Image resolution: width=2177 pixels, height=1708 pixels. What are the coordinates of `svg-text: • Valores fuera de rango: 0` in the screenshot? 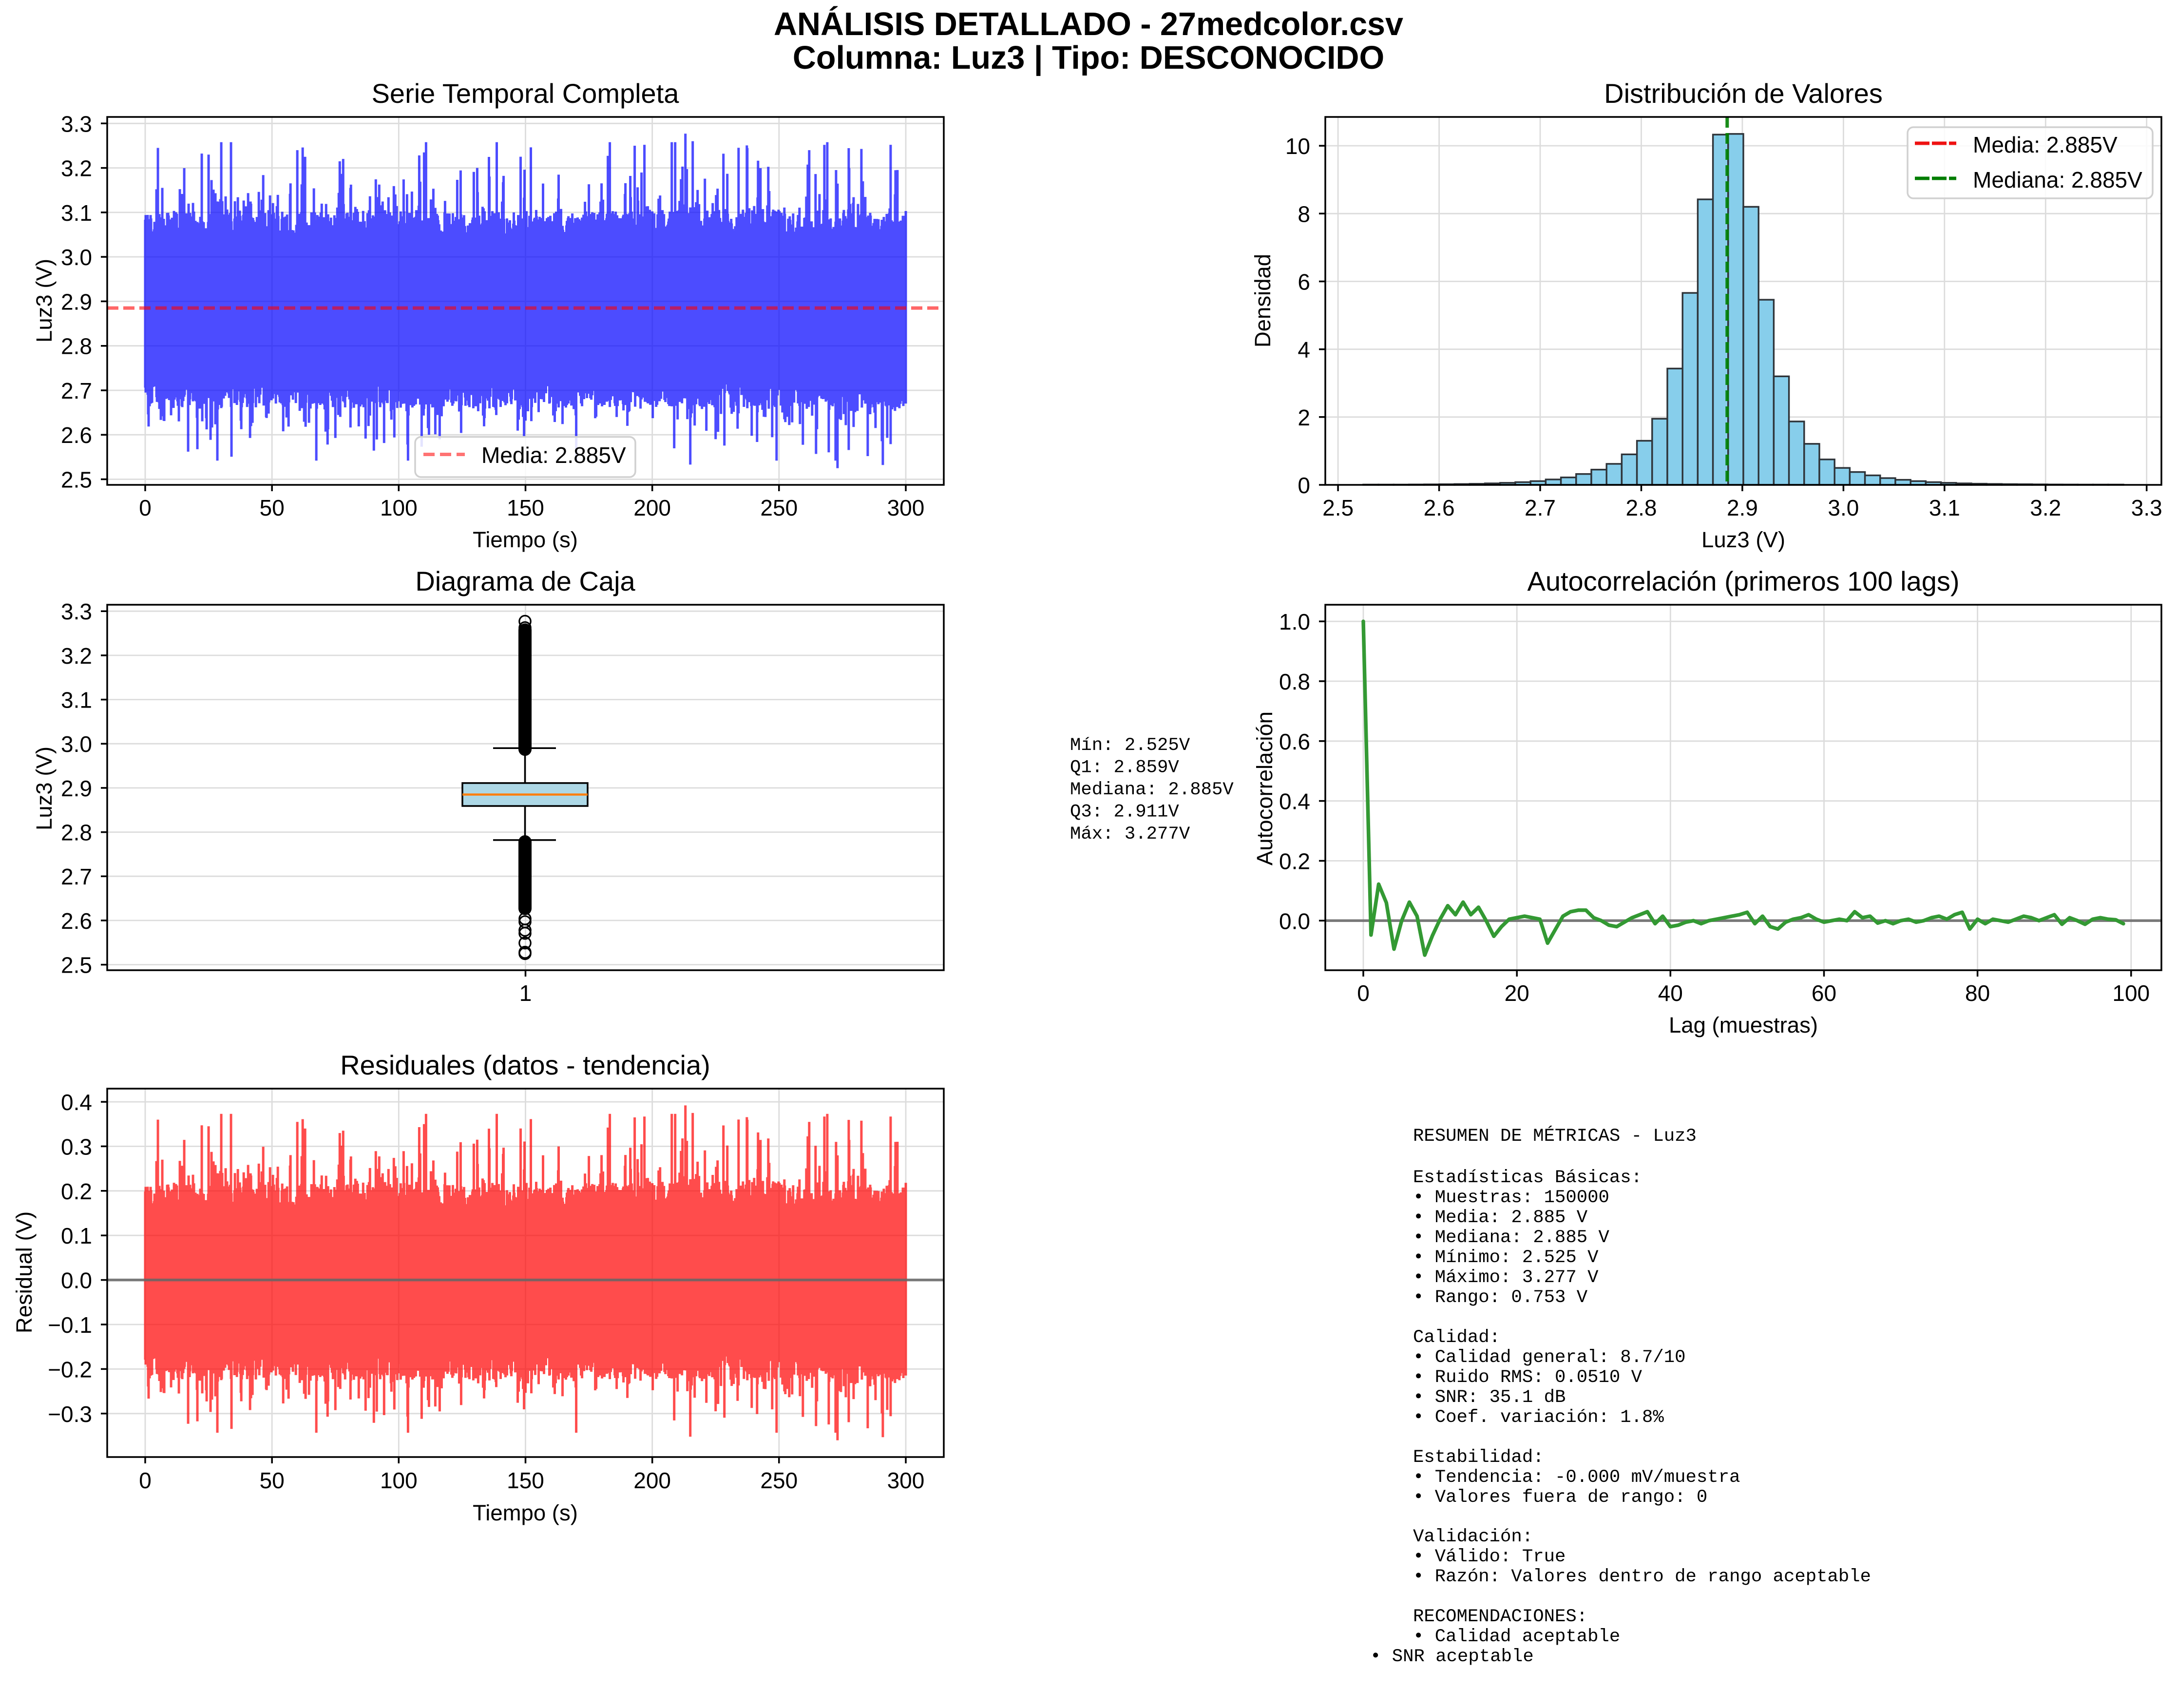 It's located at (1560, 1497).